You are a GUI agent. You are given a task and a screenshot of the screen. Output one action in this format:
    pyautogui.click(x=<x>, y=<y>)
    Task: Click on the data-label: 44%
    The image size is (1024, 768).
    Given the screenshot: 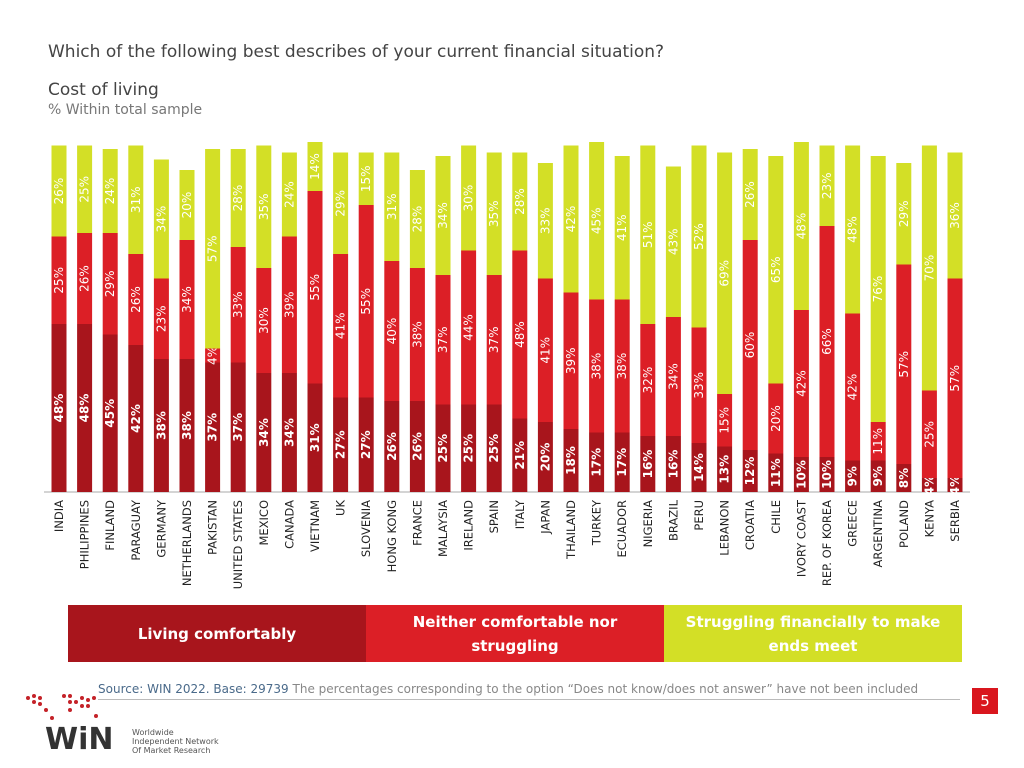 What is the action you would take?
    pyautogui.click(x=469, y=327)
    